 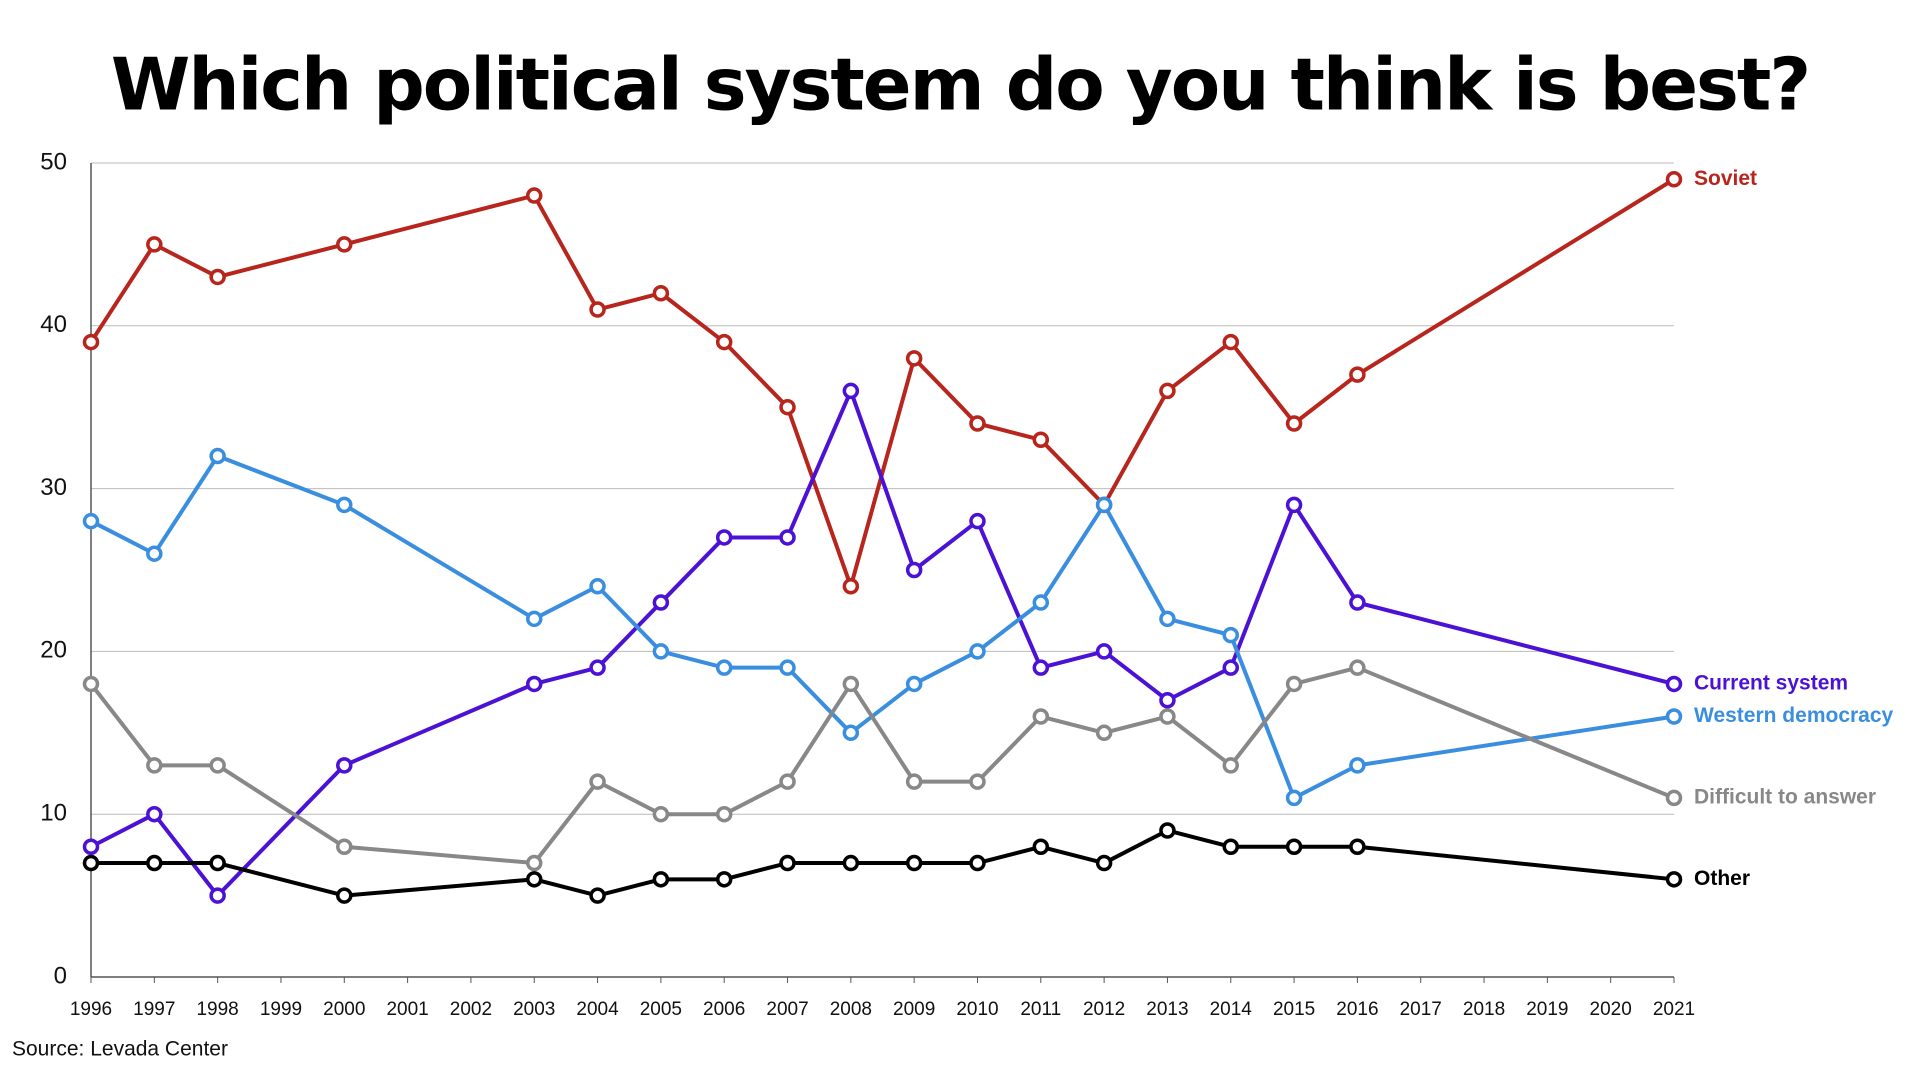 I want to click on x-tick-label: 2003, so click(x=534, y=1009).